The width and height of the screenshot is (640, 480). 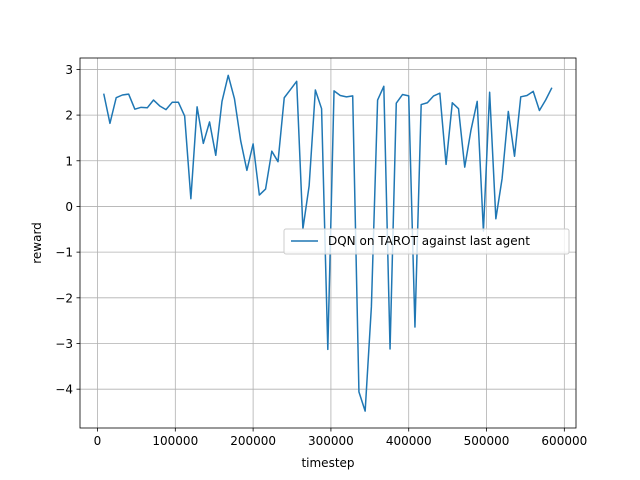 I want to click on legend: DQN on TAROT against last agent, so click(x=426, y=241).